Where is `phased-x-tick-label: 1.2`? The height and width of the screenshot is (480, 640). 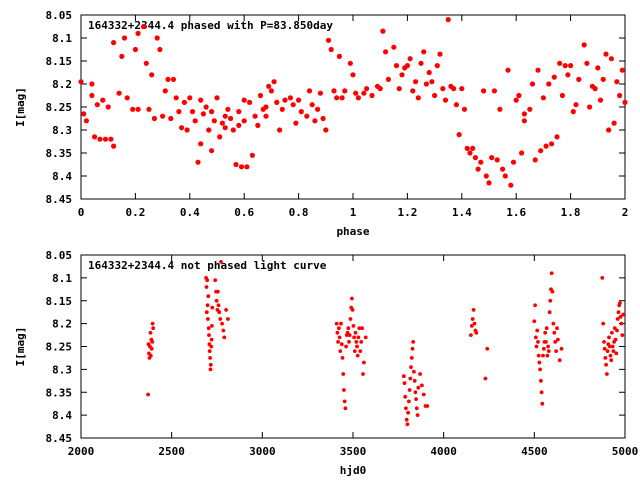
phased-x-tick-label: 1.2 is located at coordinates (407, 212).